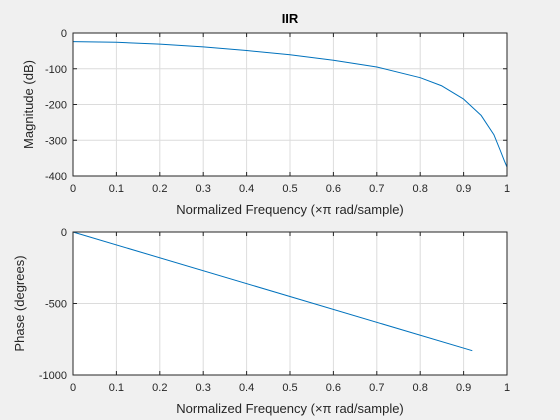 The image size is (560, 420). I want to click on phase-x-axis-label: Normalized Frequency (×π rad/sample), so click(290, 408).